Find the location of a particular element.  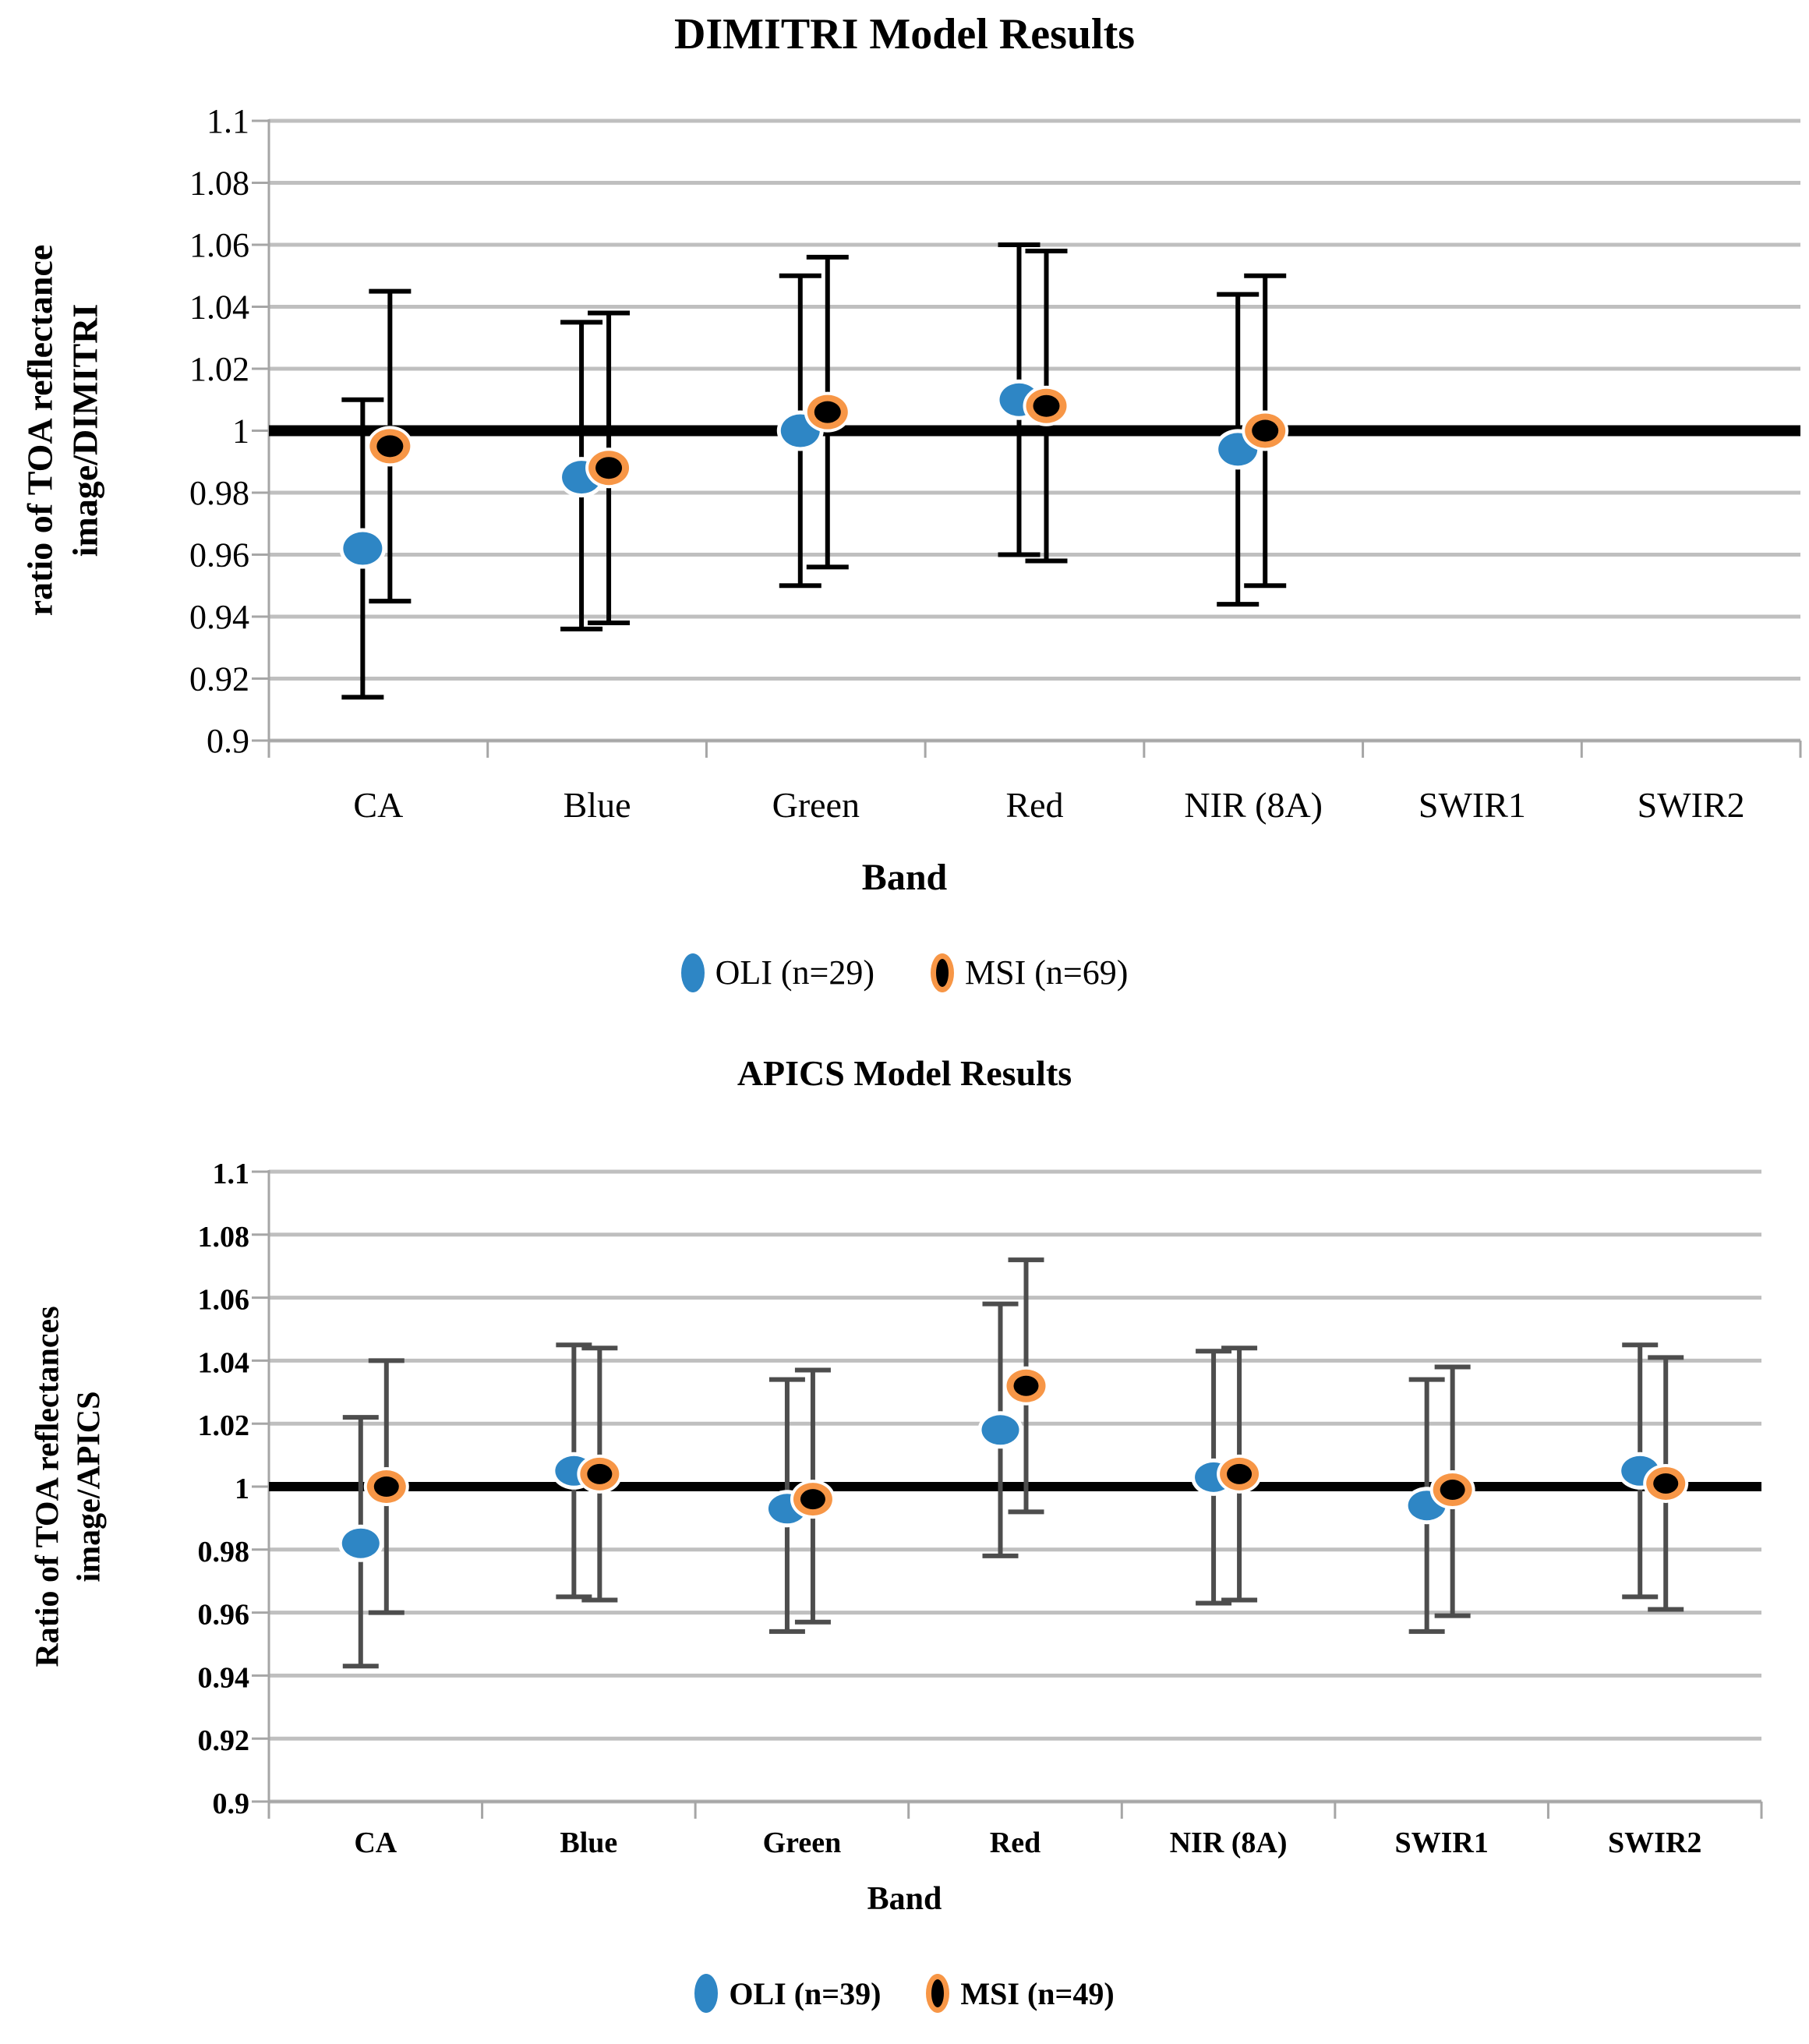

dimitri-legend: OLI (n=29) MSI (n=69) is located at coordinates (904, 972).